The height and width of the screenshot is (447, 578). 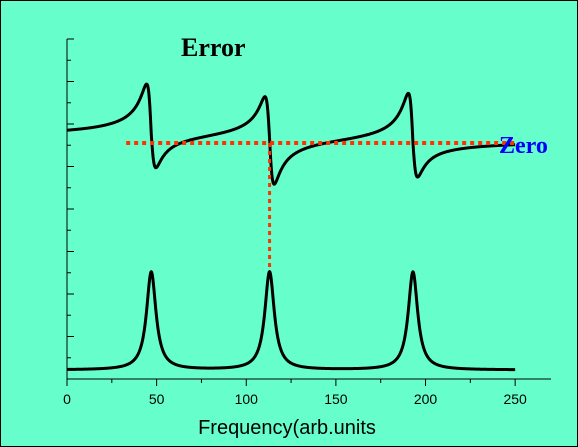 What do you see at coordinates (426, 399) in the screenshot?
I see `x-tick-label: 200` at bounding box center [426, 399].